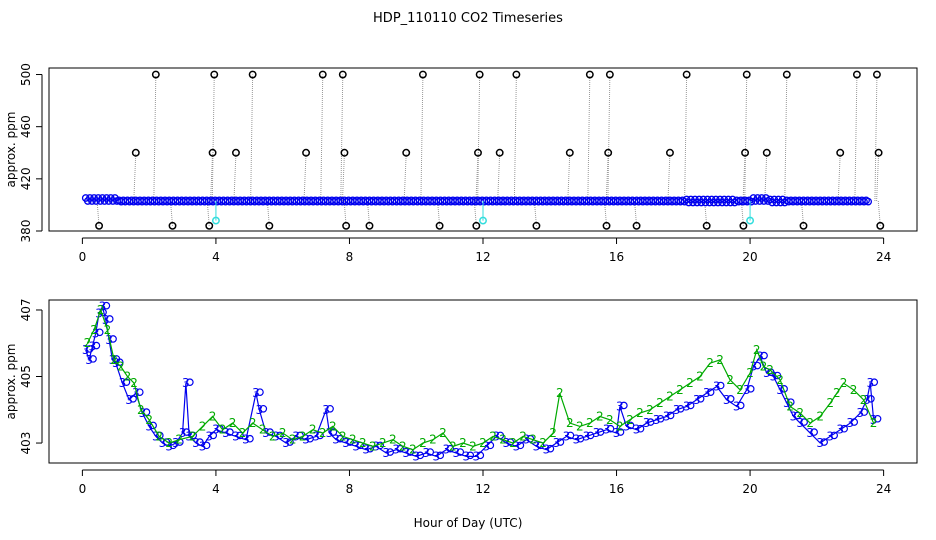 Image resolution: width=936 pixels, height=540 pixels. I want to click on y-axis: 403 405 407, so click(31, 377).